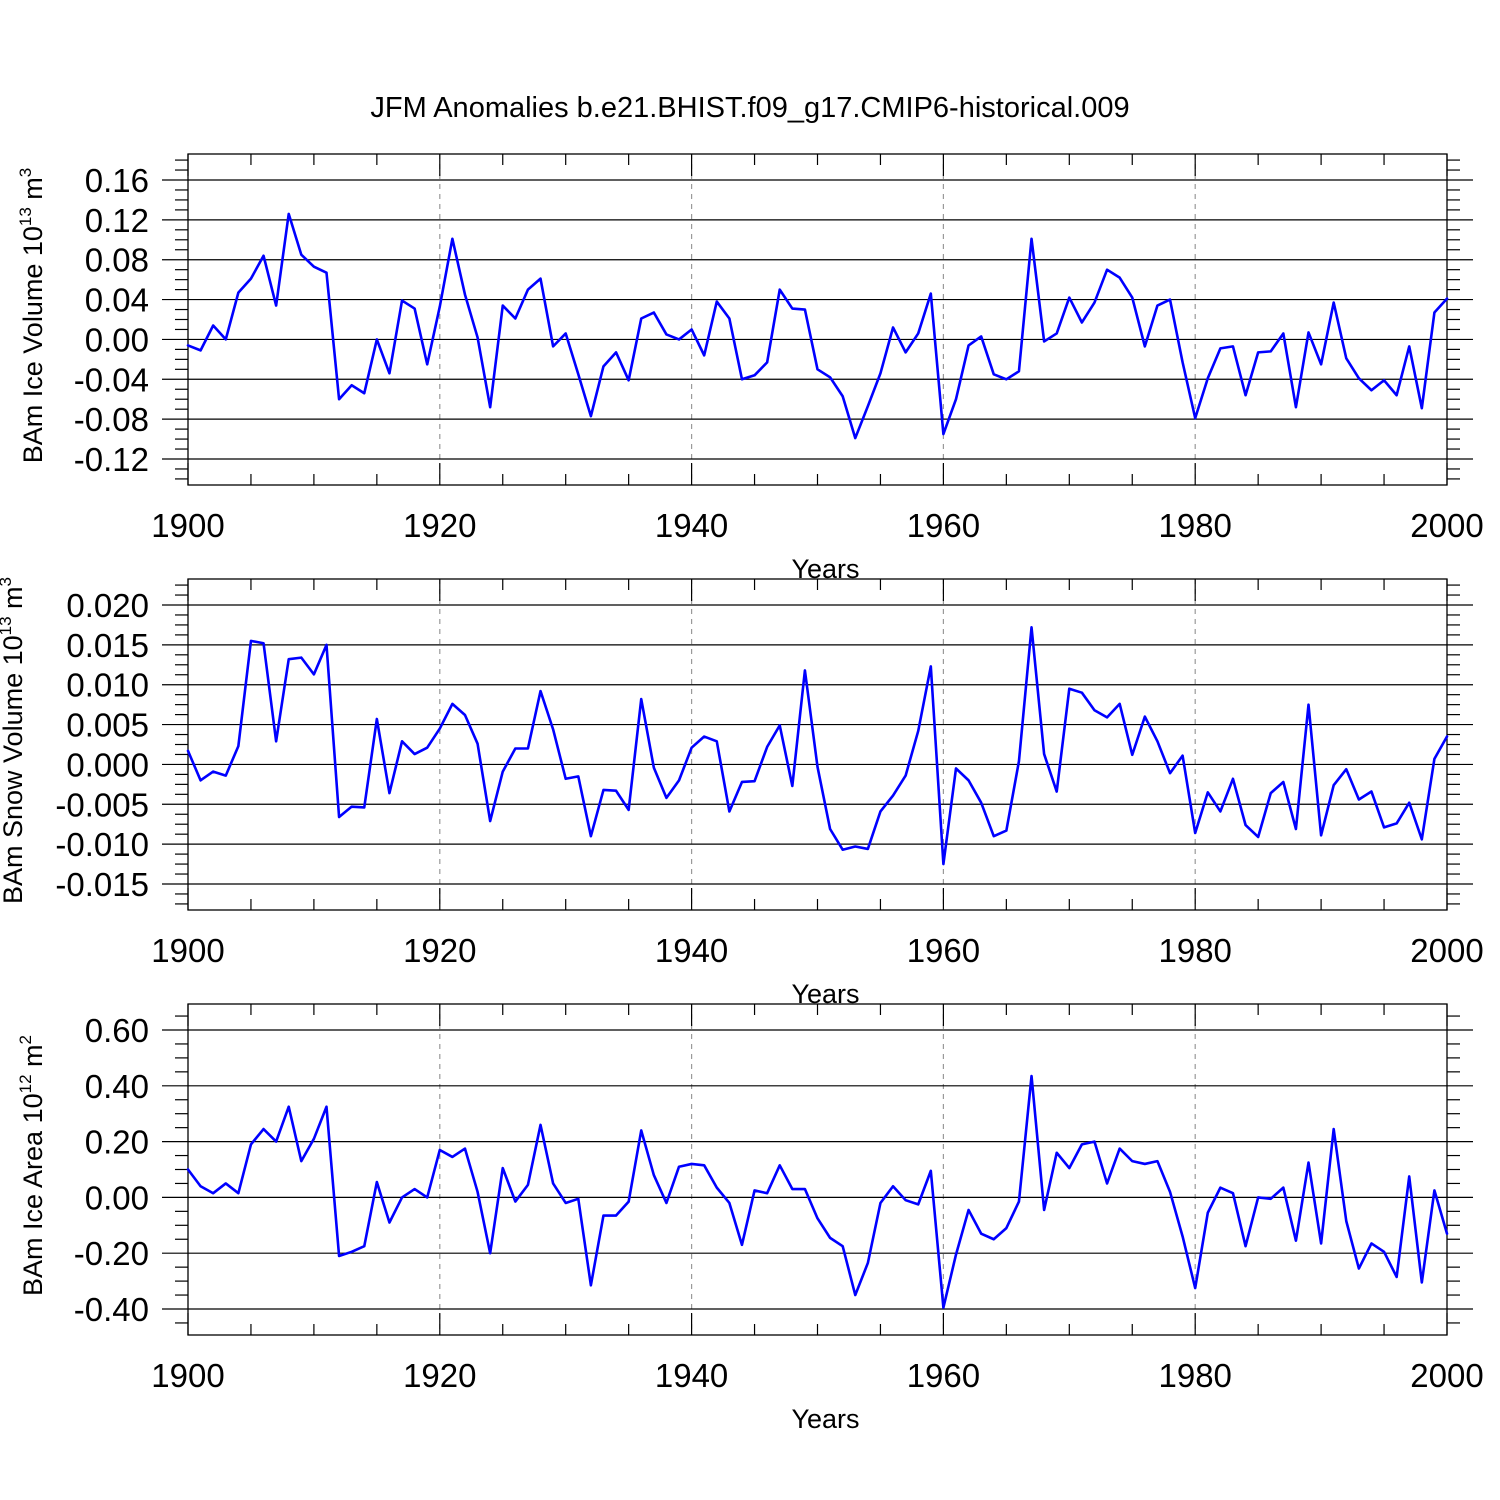 Image resolution: width=1500 pixels, height=1500 pixels. I want to click on y-tick-label: -0.005, so click(102, 804).